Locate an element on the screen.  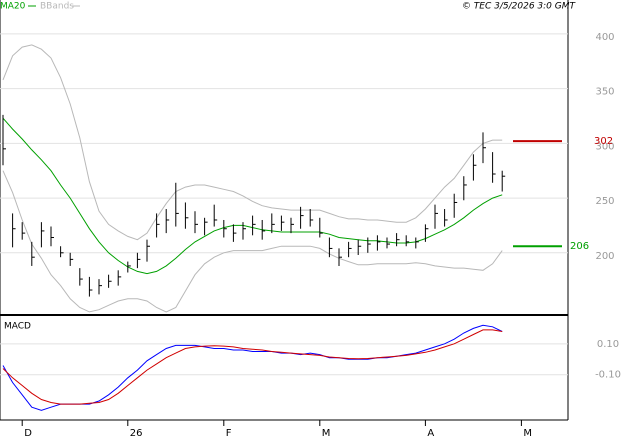
level-label: 302 is located at coordinates (603, 141).